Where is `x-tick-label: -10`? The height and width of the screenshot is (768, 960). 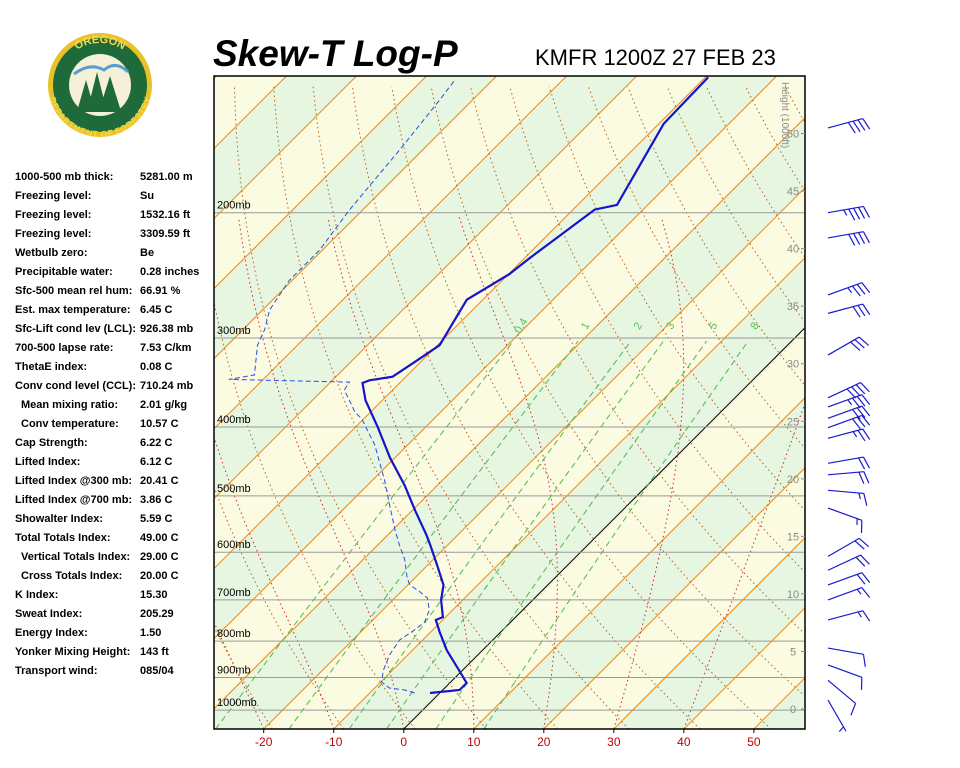
x-tick-label: -10 is located at coordinates (334, 742).